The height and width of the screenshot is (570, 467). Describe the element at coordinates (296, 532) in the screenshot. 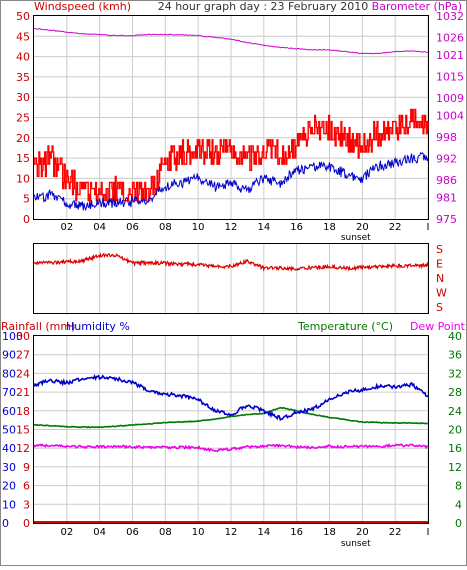

I see `temp-x-tick-label: 16` at that location.